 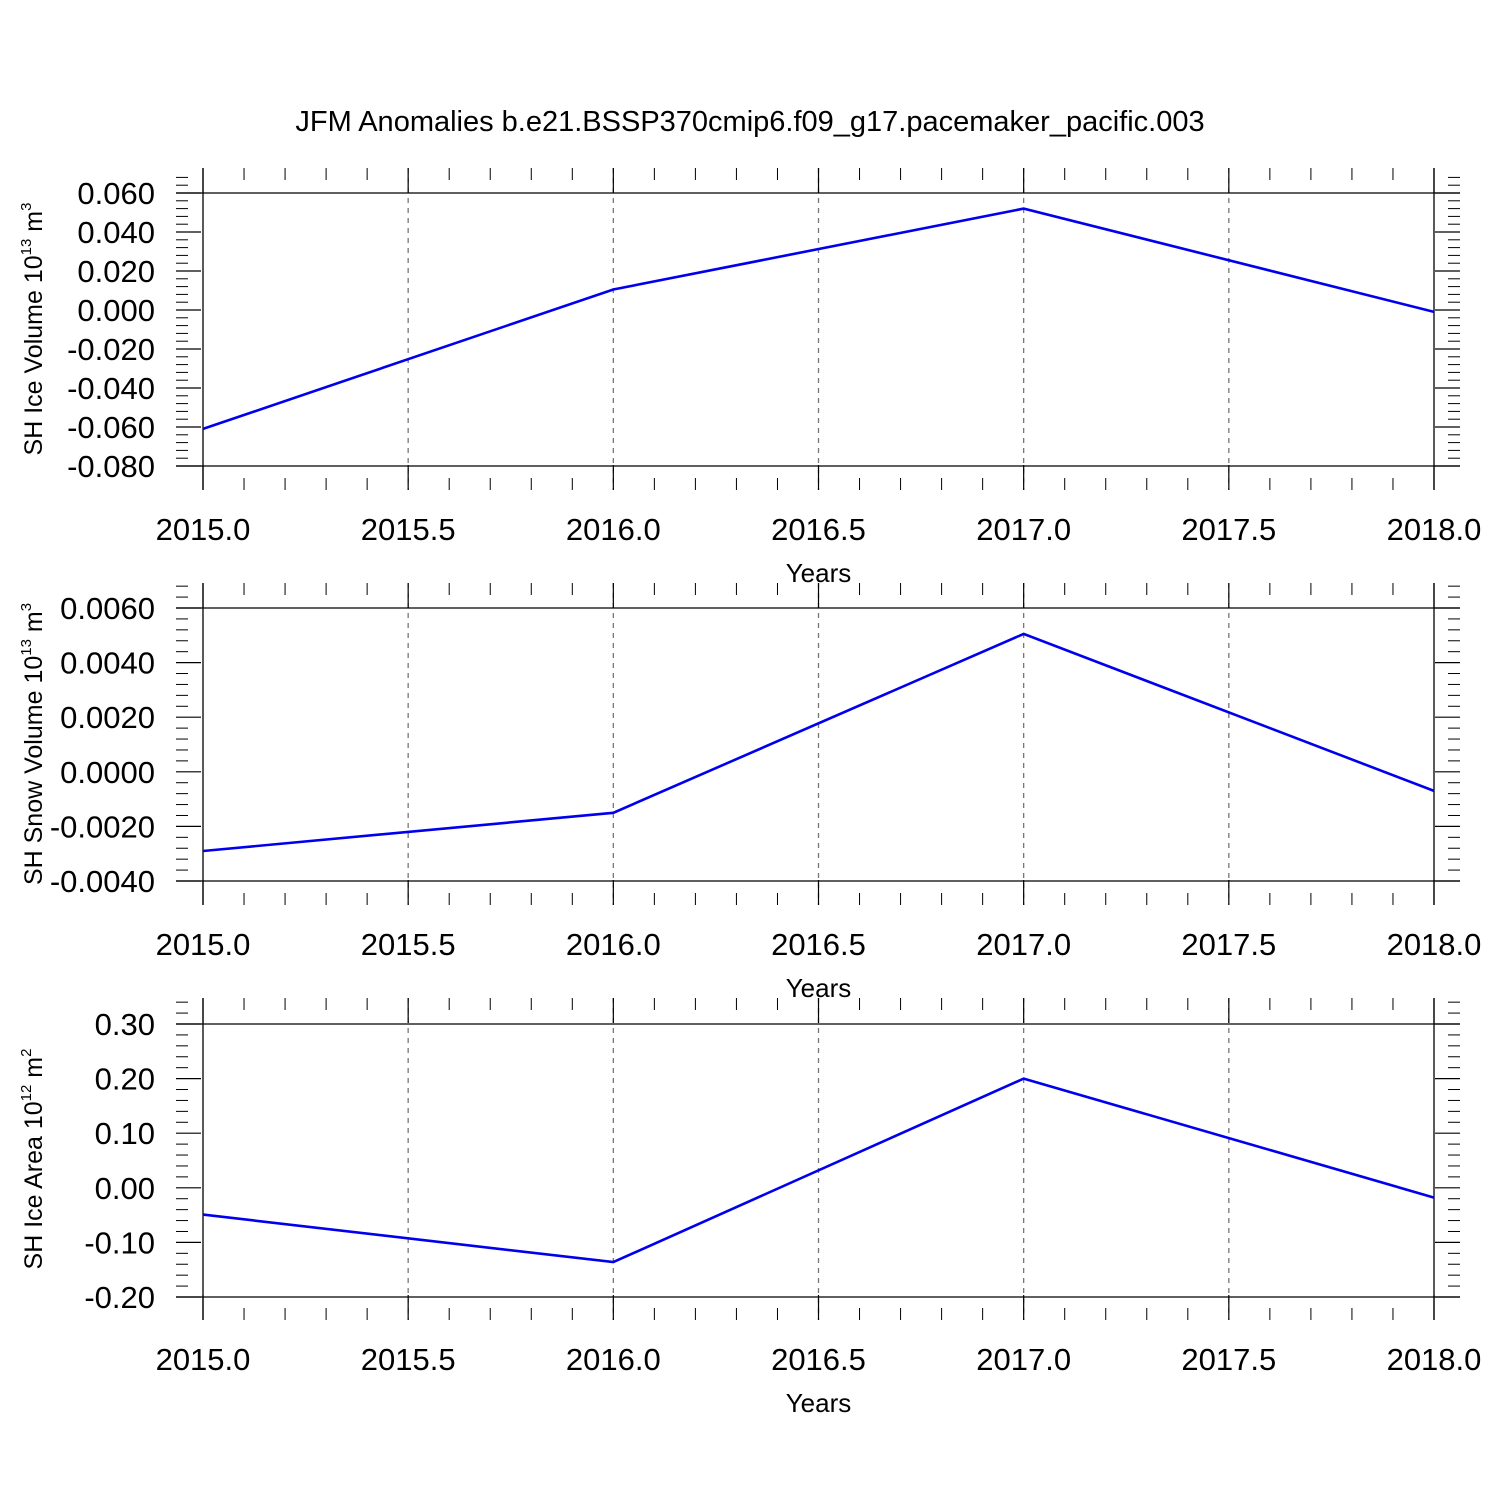 I want to click on y-axis-label-prefix: SH Ice Area 10, so click(x=34, y=1185).